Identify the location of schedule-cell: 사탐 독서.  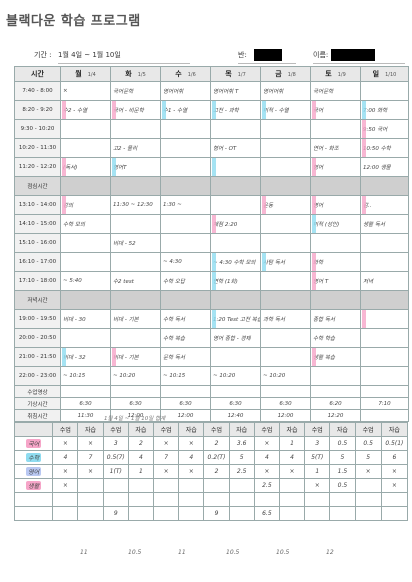
(285, 262).